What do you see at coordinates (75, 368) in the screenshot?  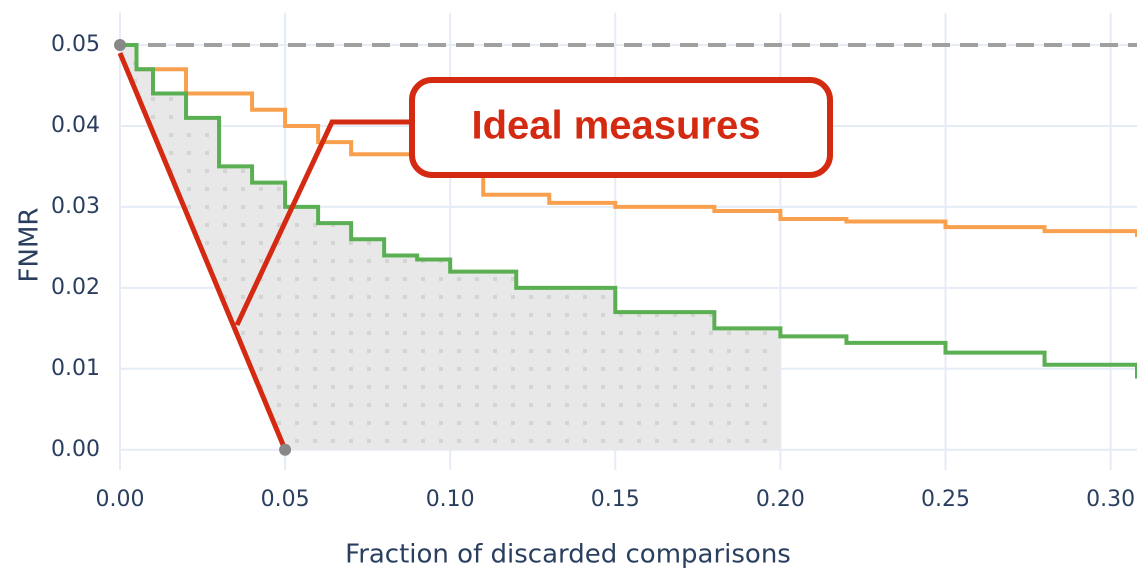 I see `y-tick-label: 0.01` at bounding box center [75, 368].